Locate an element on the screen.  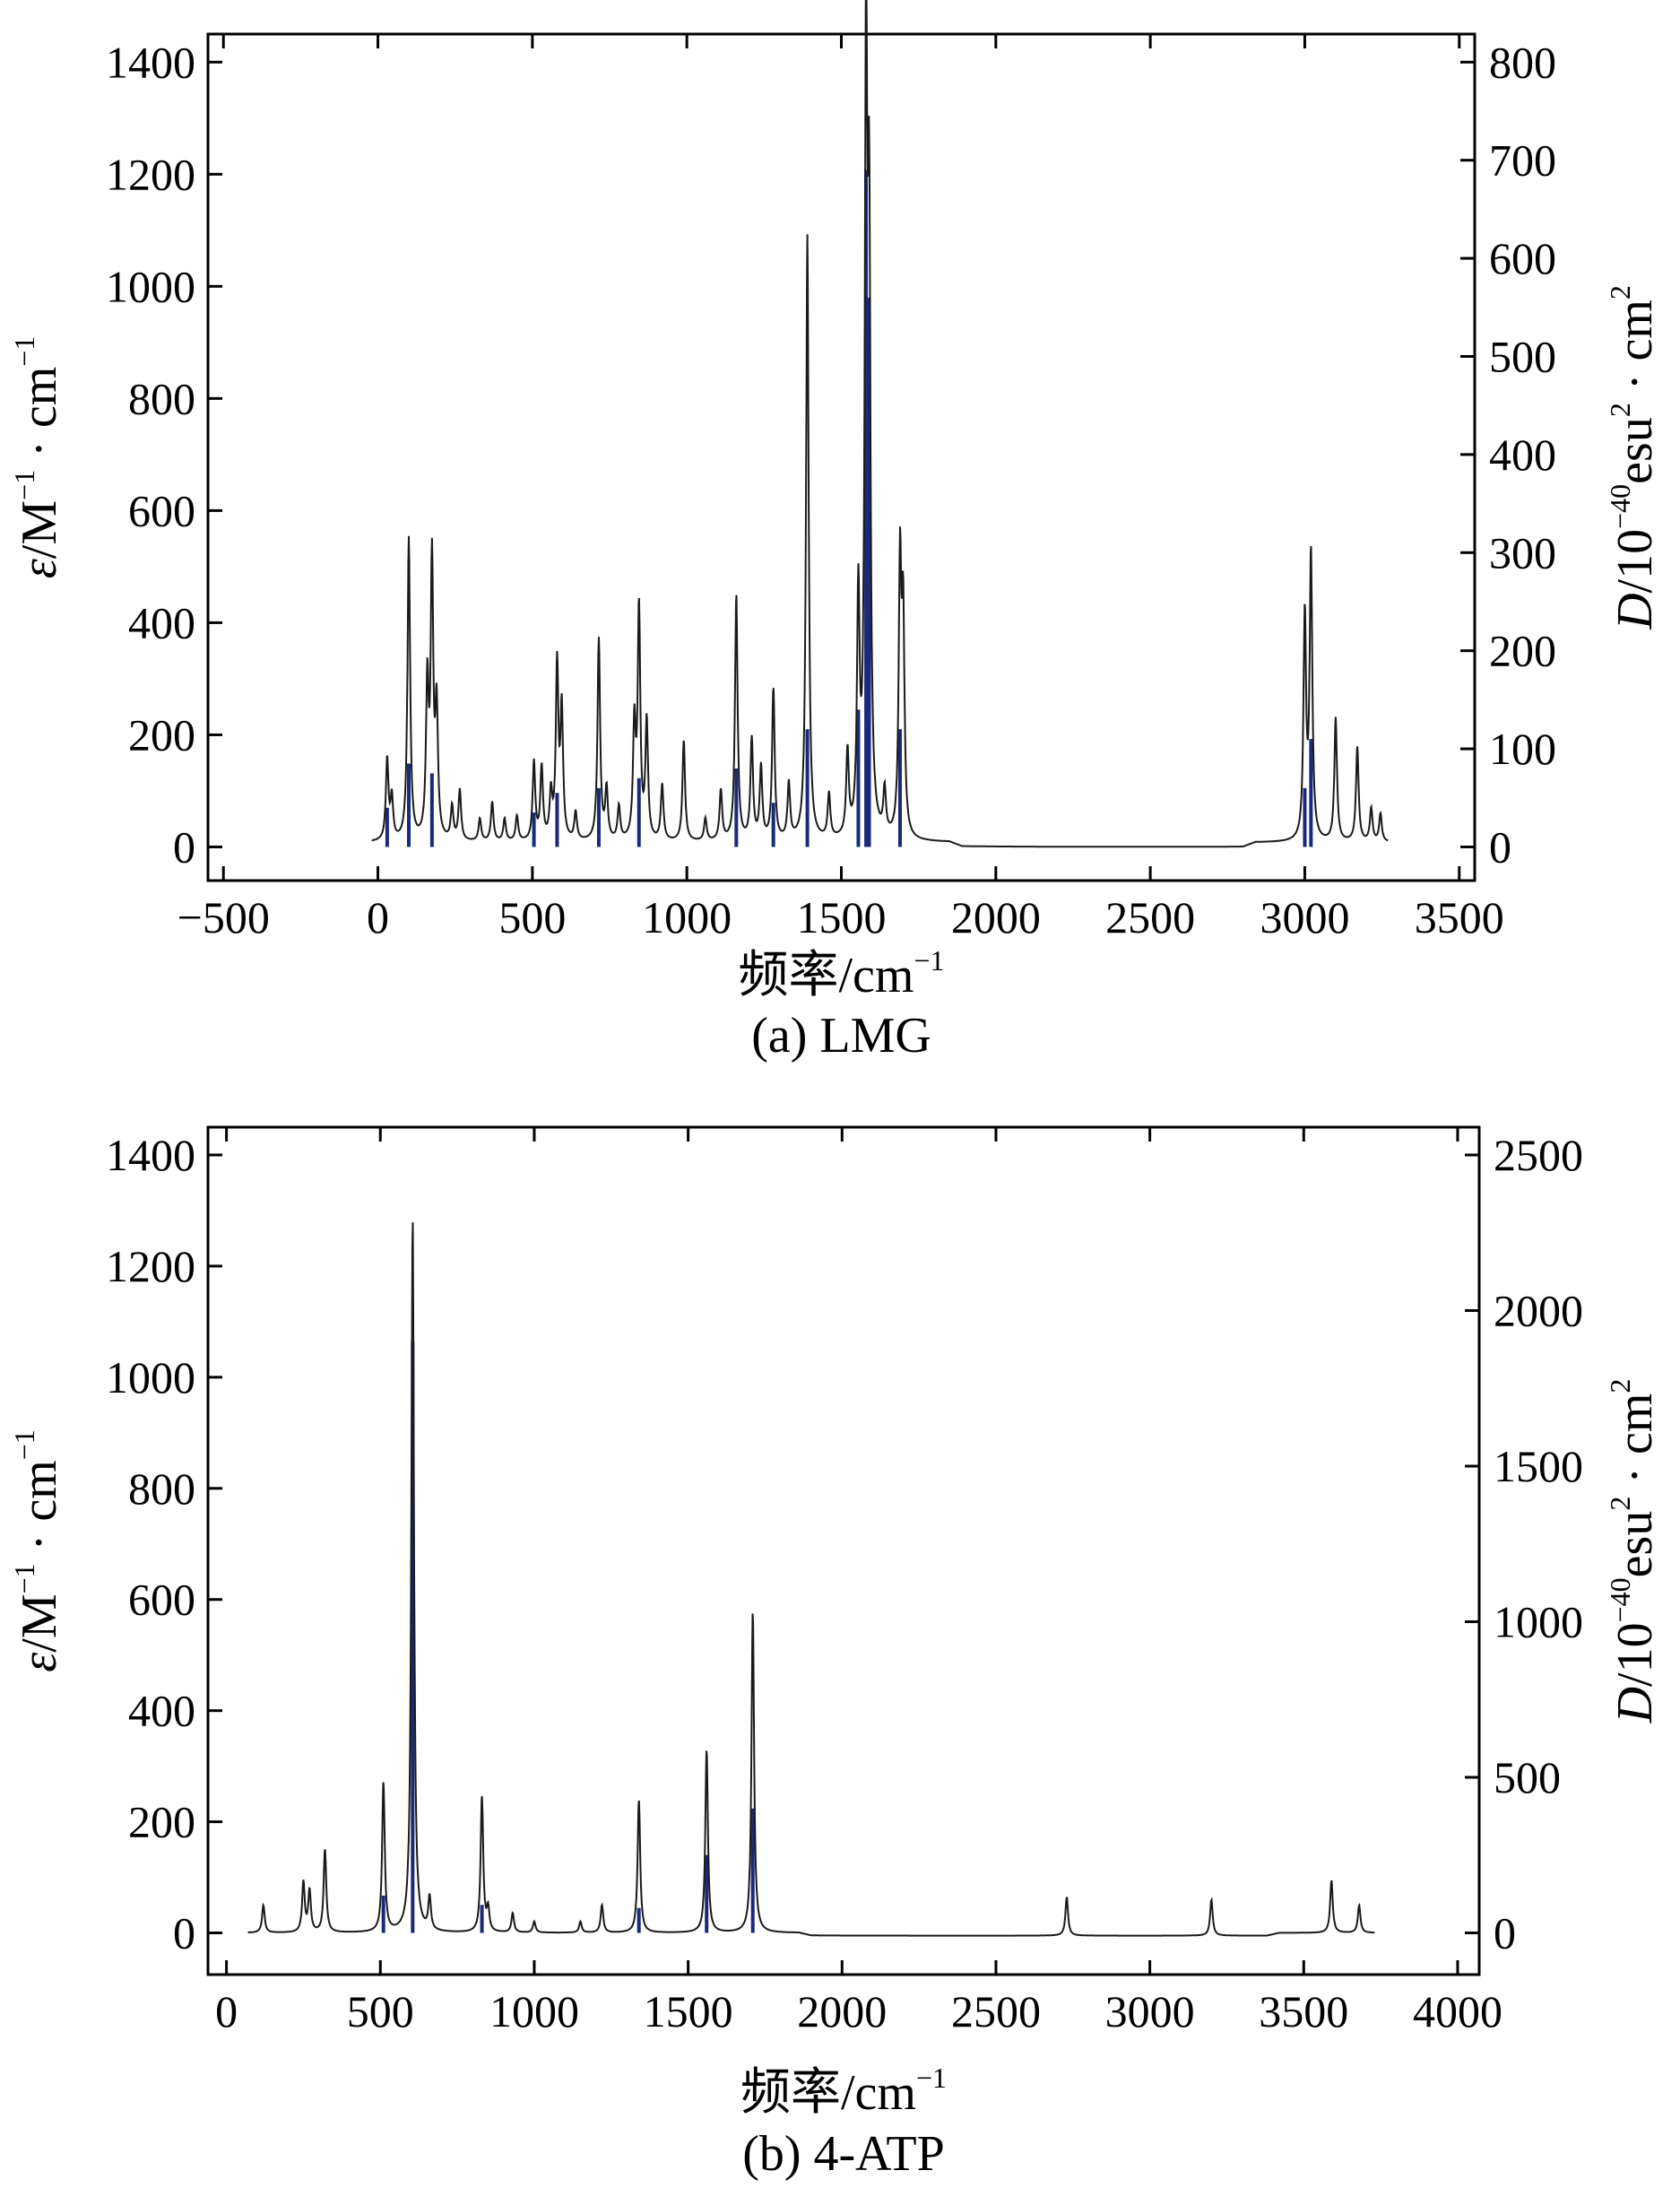
y-right-tick-label: 200 is located at coordinates (1522, 651).